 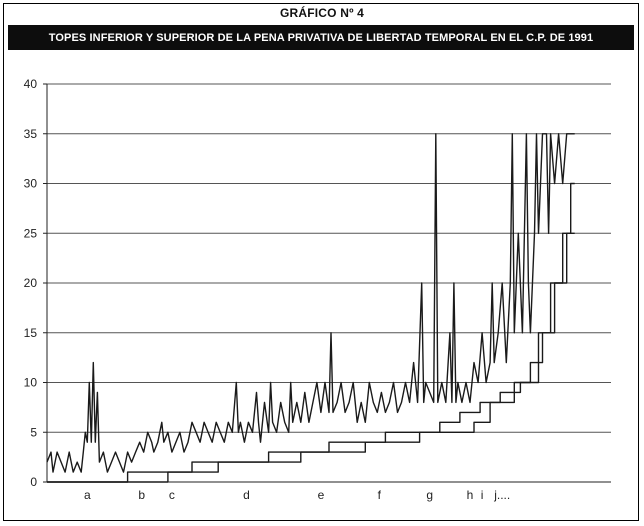 What do you see at coordinates (321, 495) in the screenshot?
I see `x-group-label-4: e` at bounding box center [321, 495].